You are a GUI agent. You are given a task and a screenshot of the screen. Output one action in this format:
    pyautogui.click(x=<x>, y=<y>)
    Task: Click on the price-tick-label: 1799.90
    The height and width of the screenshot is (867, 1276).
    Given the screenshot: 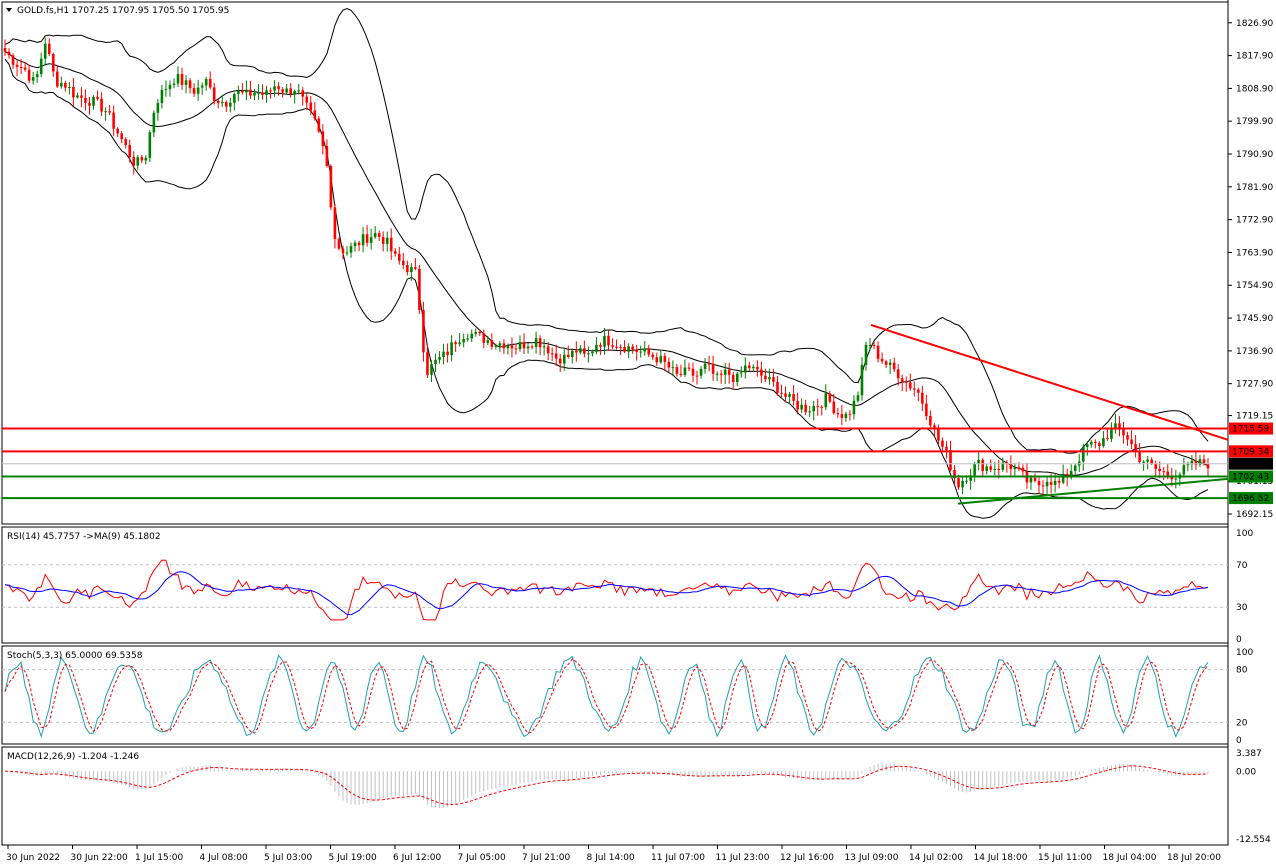 What is the action you would take?
    pyautogui.click(x=1254, y=122)
    